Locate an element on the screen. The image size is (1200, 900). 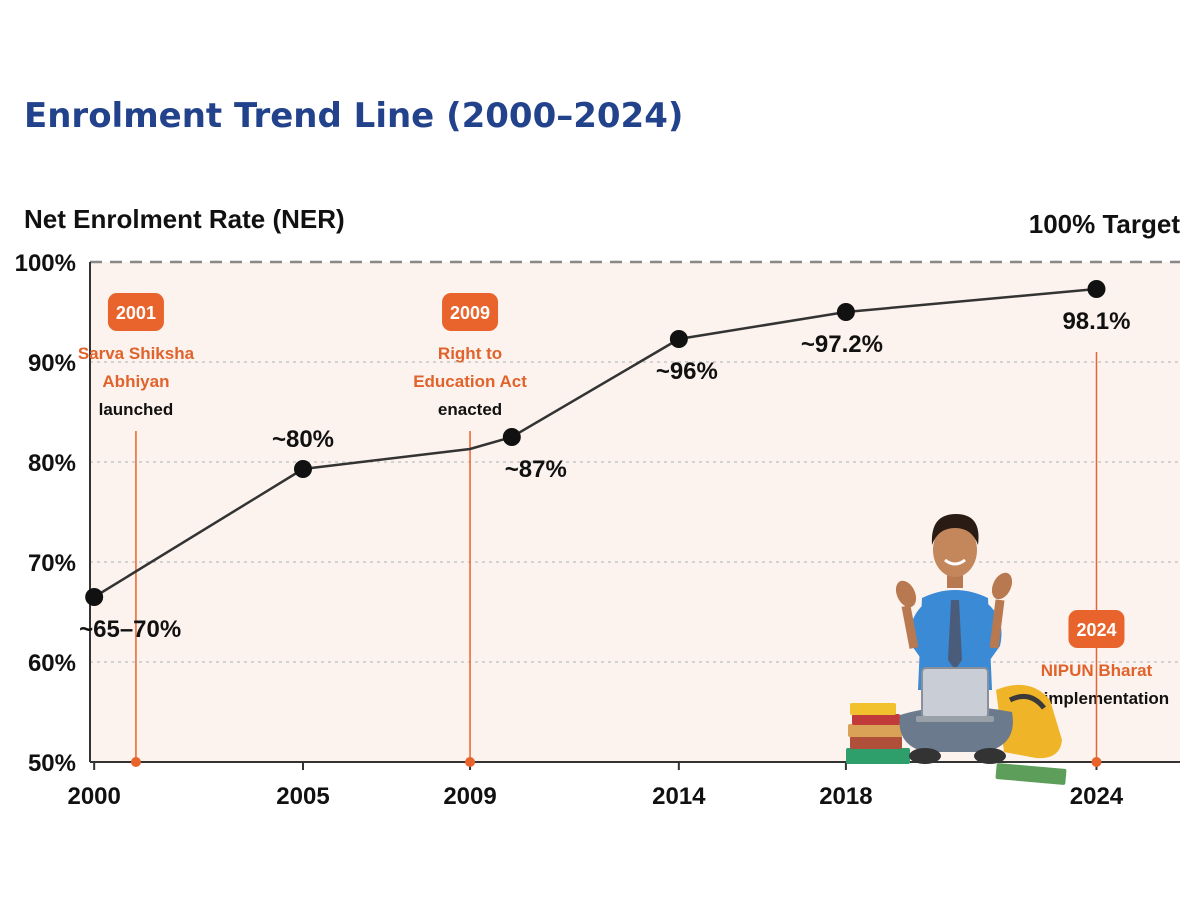
milestone-name: Education Act is located at coordinates (470, 381).